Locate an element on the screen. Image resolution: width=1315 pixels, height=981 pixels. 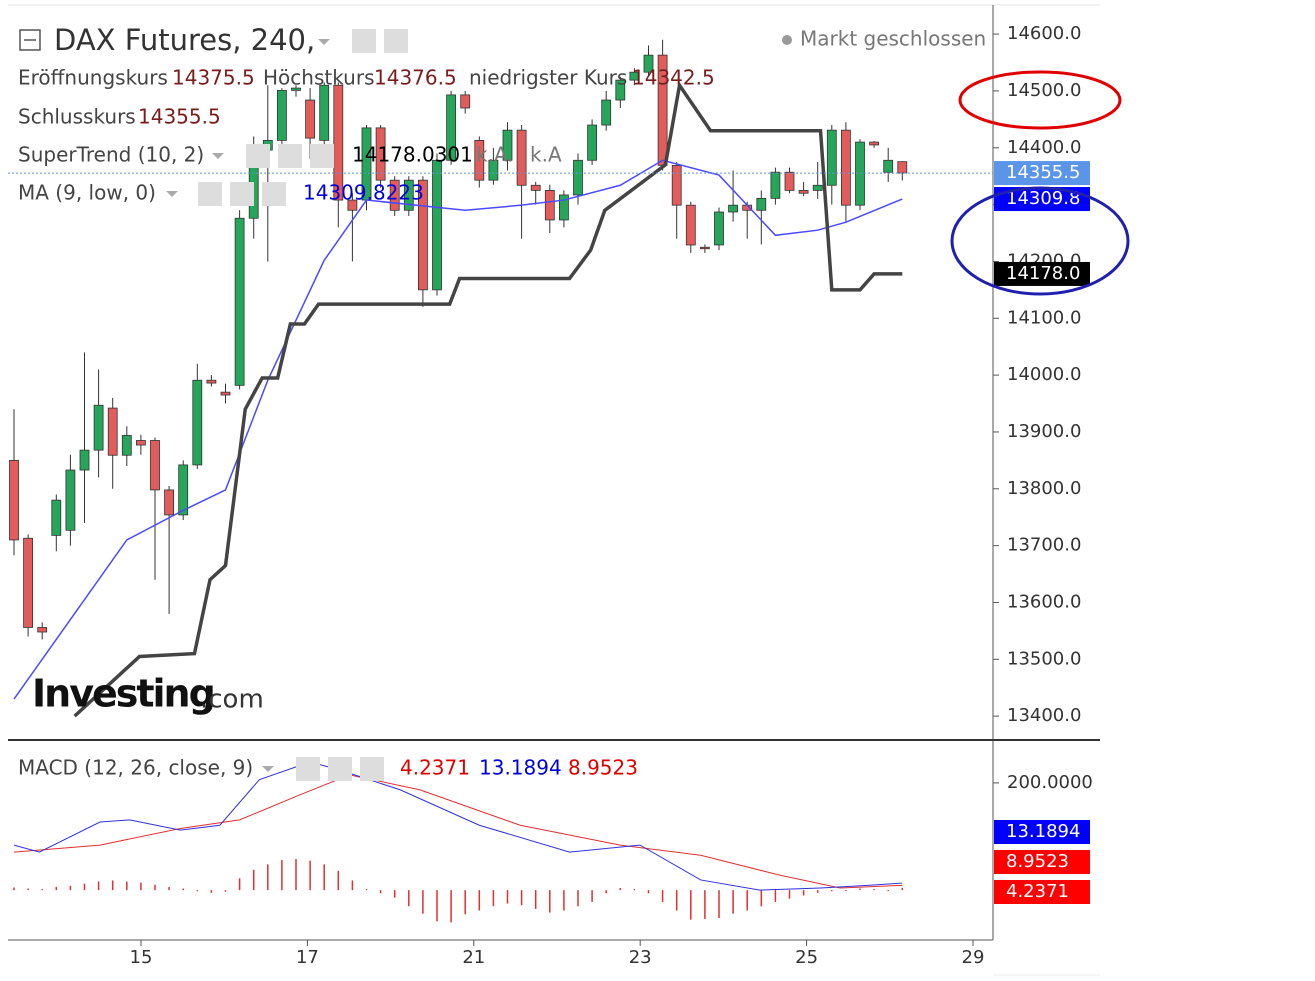
supertrend-label: SuperTrend (10, 2) is located at coordinates (111, 155).